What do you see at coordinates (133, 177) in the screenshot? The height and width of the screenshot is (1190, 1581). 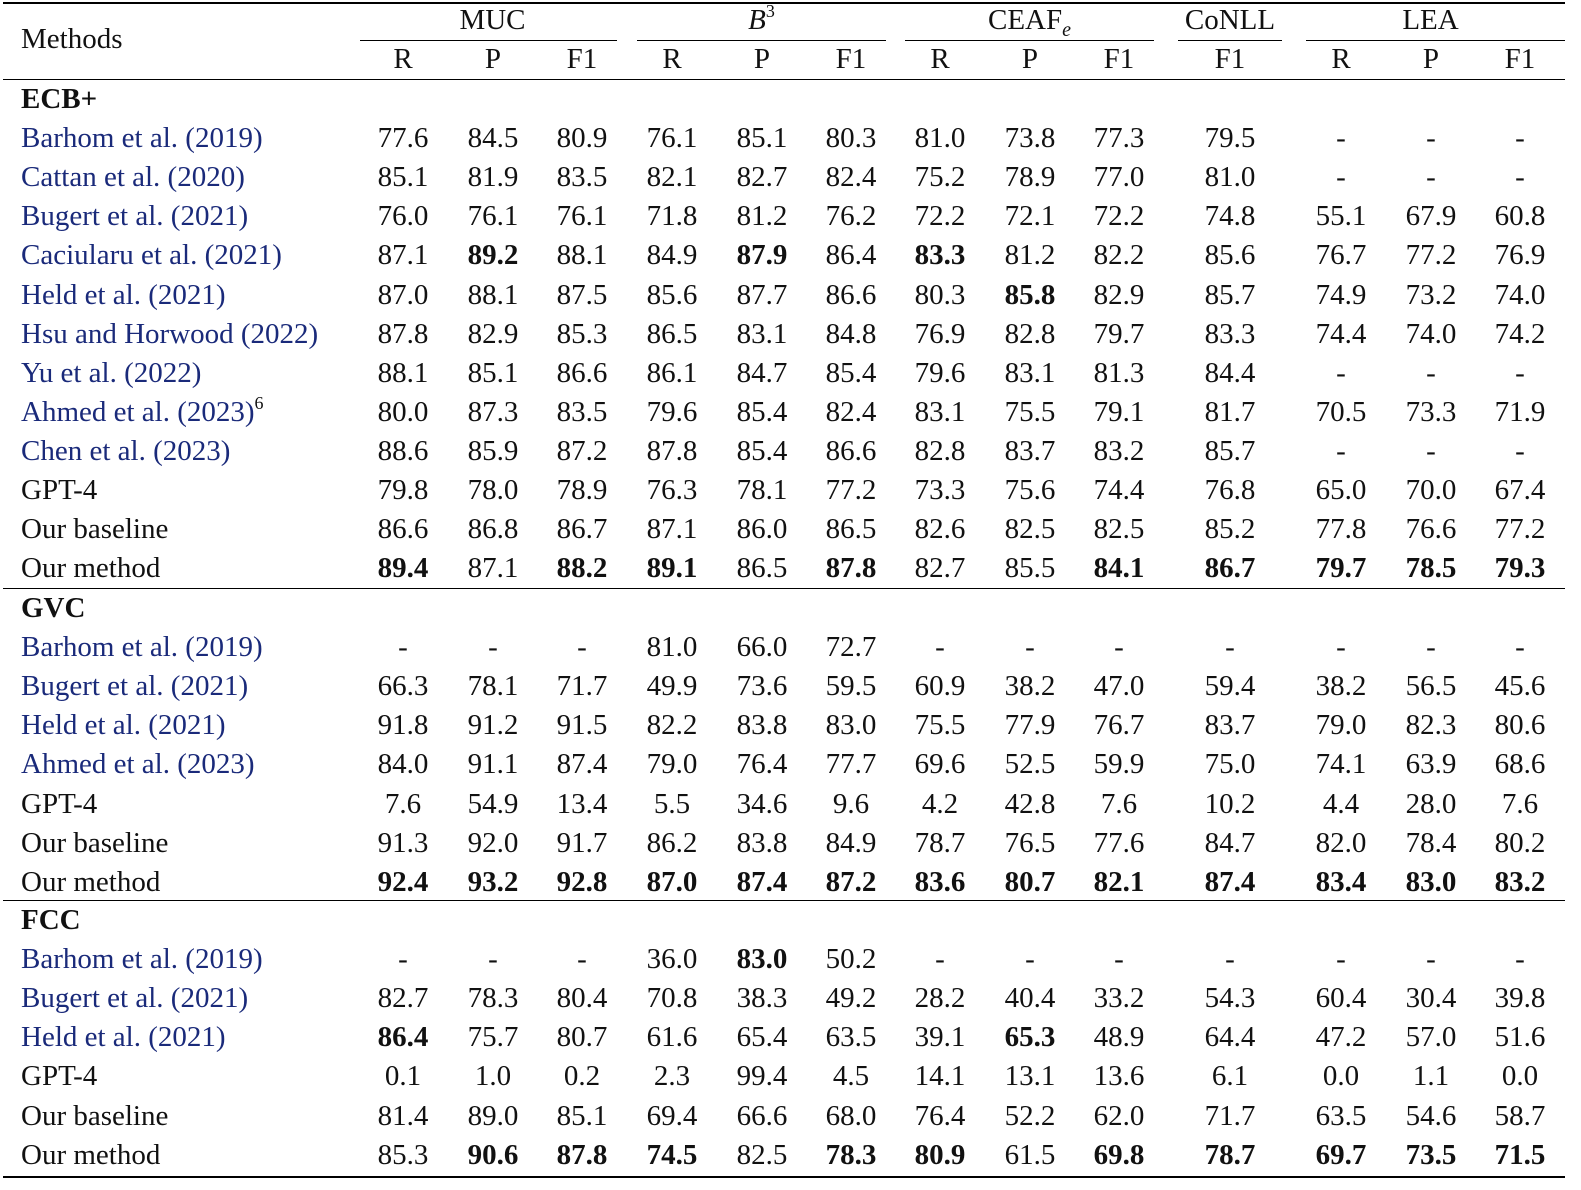 I see `method-text: Cattan et al. (2020)` at bounding box center [133, 177].